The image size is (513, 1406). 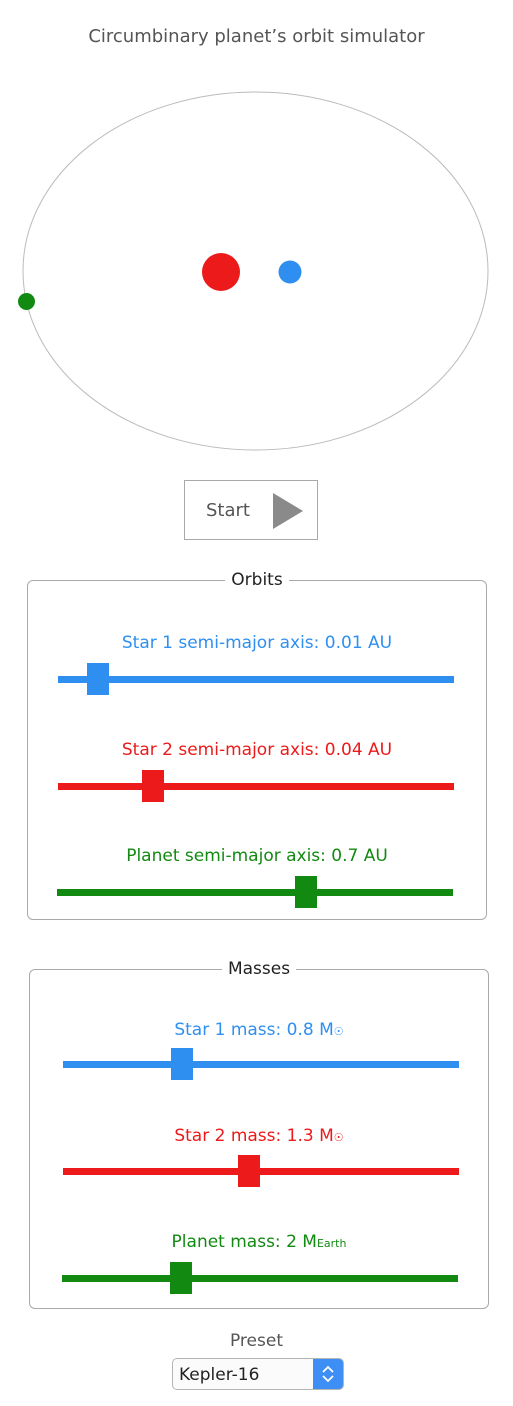 What do you see at coordinates (180, 1278) in the screenshot?
I see `planet-mass-thumb` at bounding box center [180, 1278].